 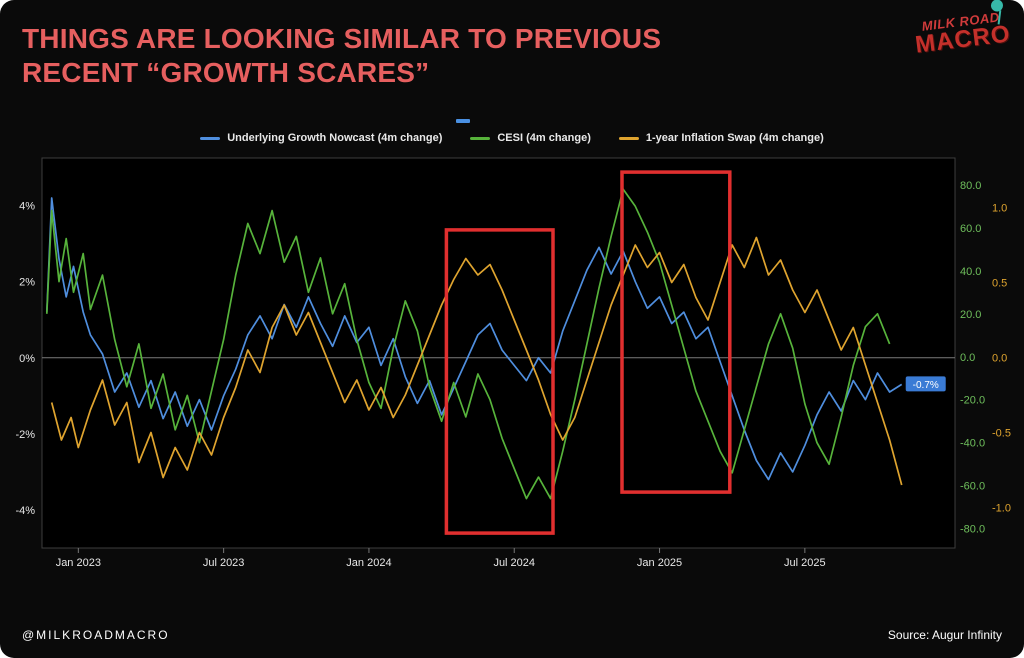 What do you see at coordinates (25, 435) in the screenshot?
I see `left-axis-tick: -2%` at bounding box center [25, 435].